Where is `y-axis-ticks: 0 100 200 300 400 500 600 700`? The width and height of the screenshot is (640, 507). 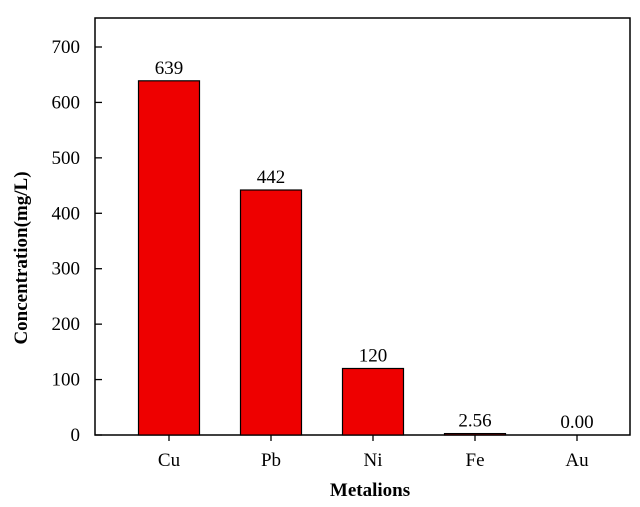
y-axis-ticks: 0 100 200 300 400 500 600 700 is located at coordinates (77, 241).